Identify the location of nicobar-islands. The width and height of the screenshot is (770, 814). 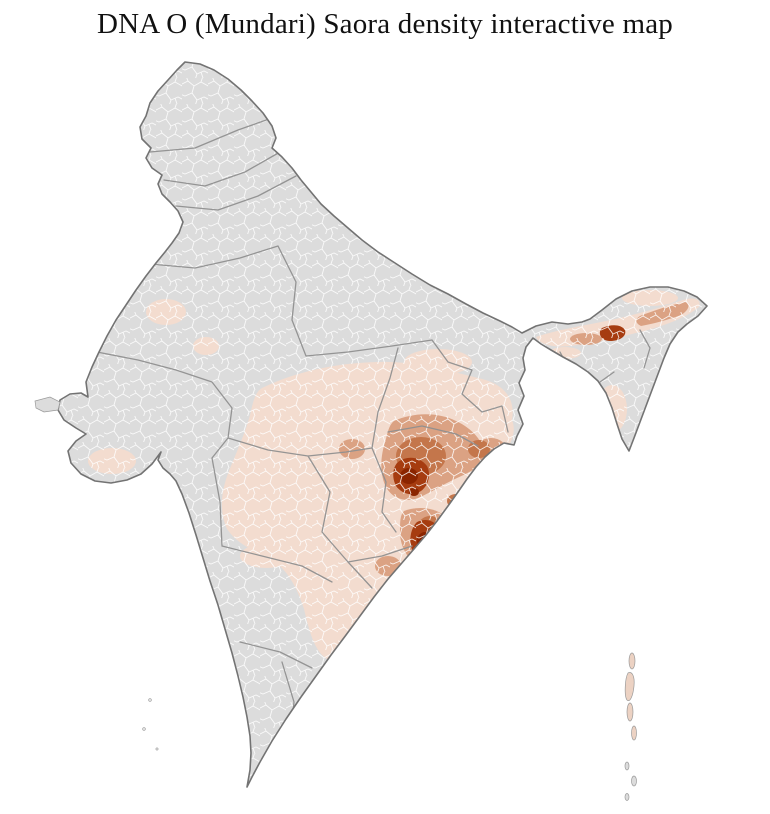
(630, 781).